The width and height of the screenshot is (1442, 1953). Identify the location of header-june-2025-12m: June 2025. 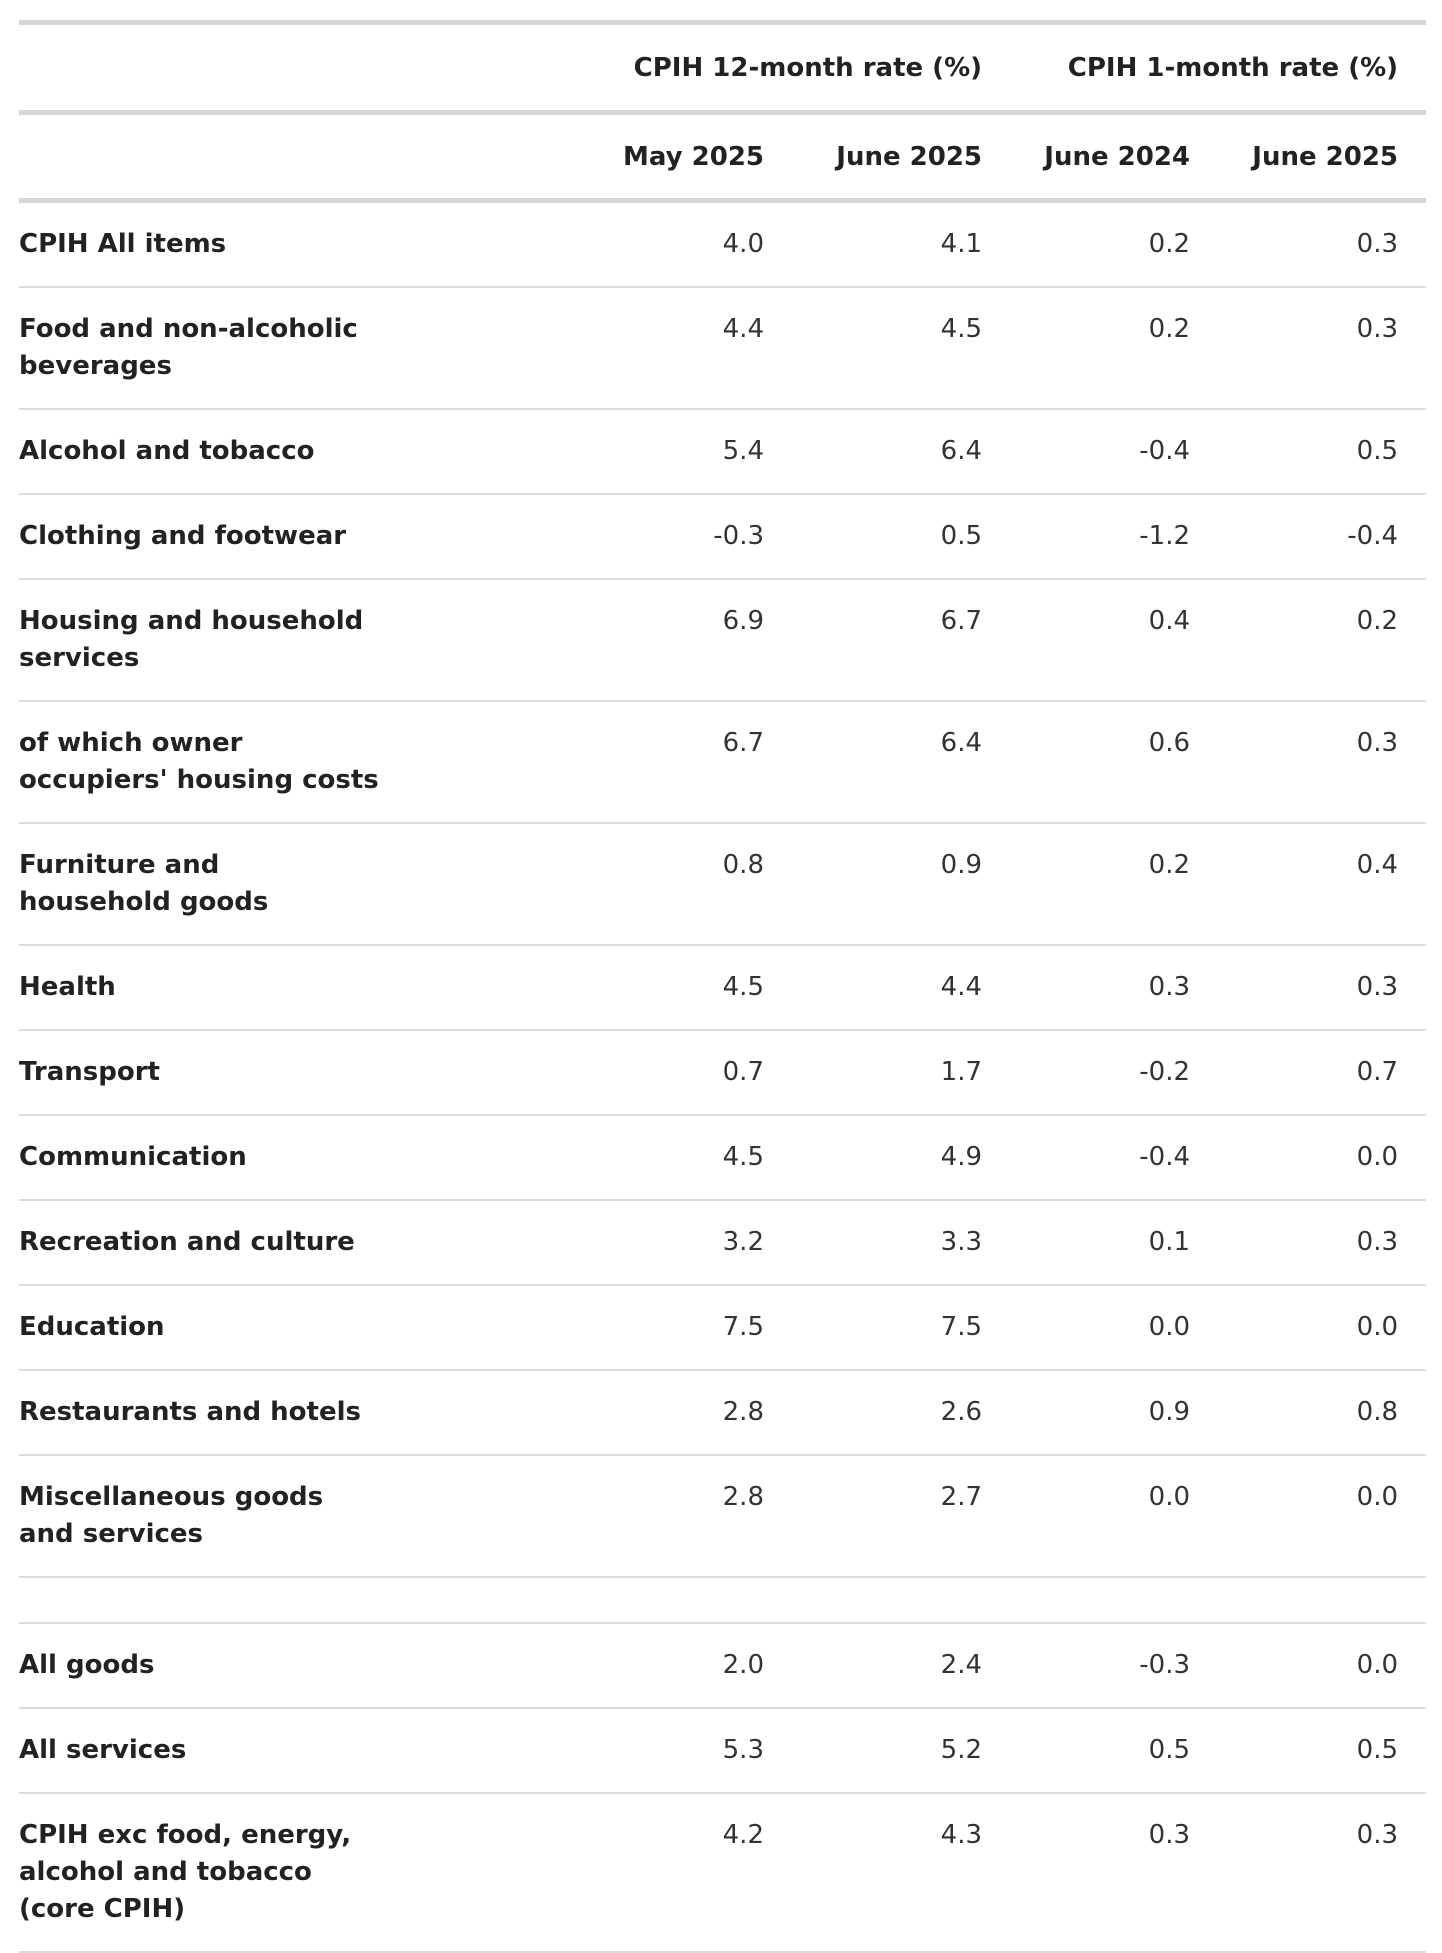
(901, 156).